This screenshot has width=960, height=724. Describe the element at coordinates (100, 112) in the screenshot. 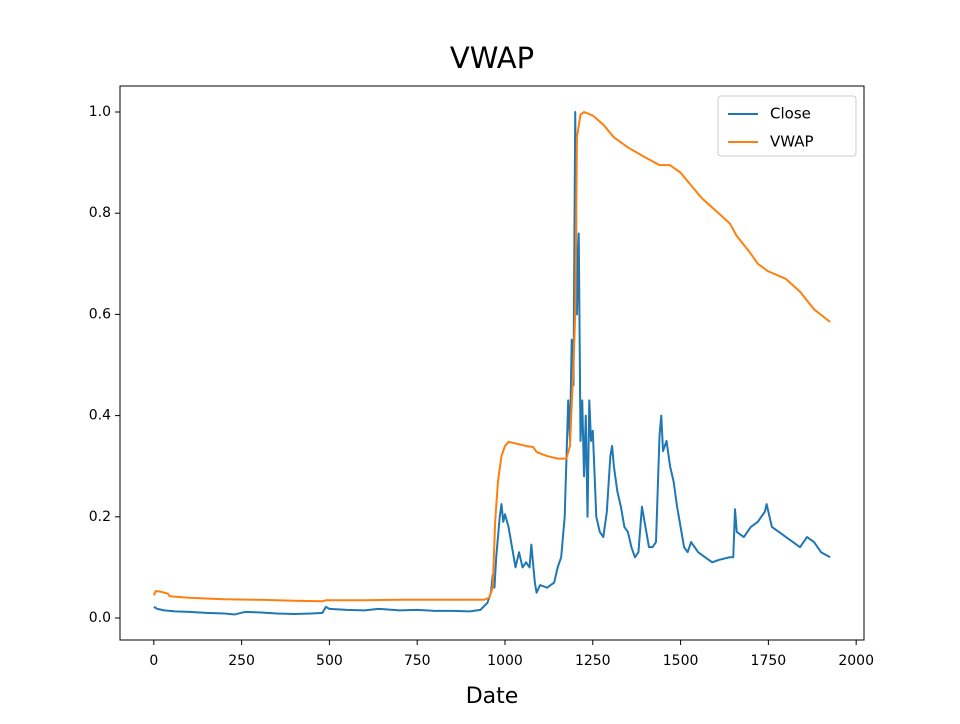

I see `y-tick-label: 1.0` at that location.